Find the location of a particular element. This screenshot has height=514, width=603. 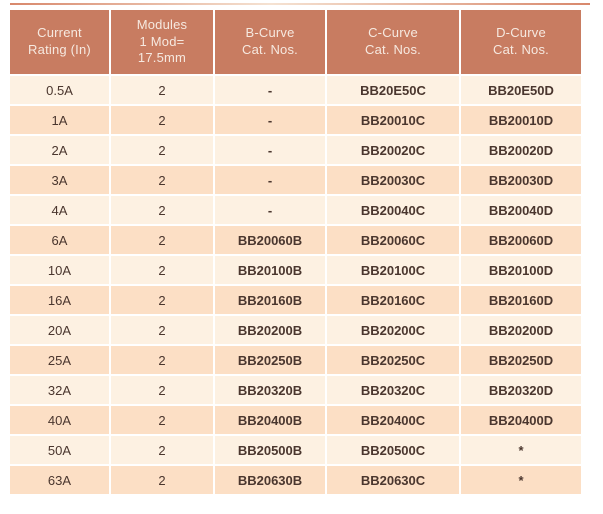

top-divider-line is located at coordinates (300, 4).